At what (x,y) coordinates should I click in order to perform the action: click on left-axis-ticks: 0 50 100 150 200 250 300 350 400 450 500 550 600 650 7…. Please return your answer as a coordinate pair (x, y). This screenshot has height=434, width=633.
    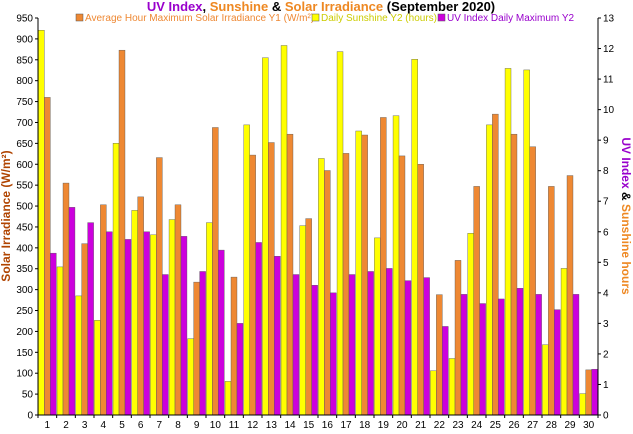
    Looking at the image, I should click on (27, 218).